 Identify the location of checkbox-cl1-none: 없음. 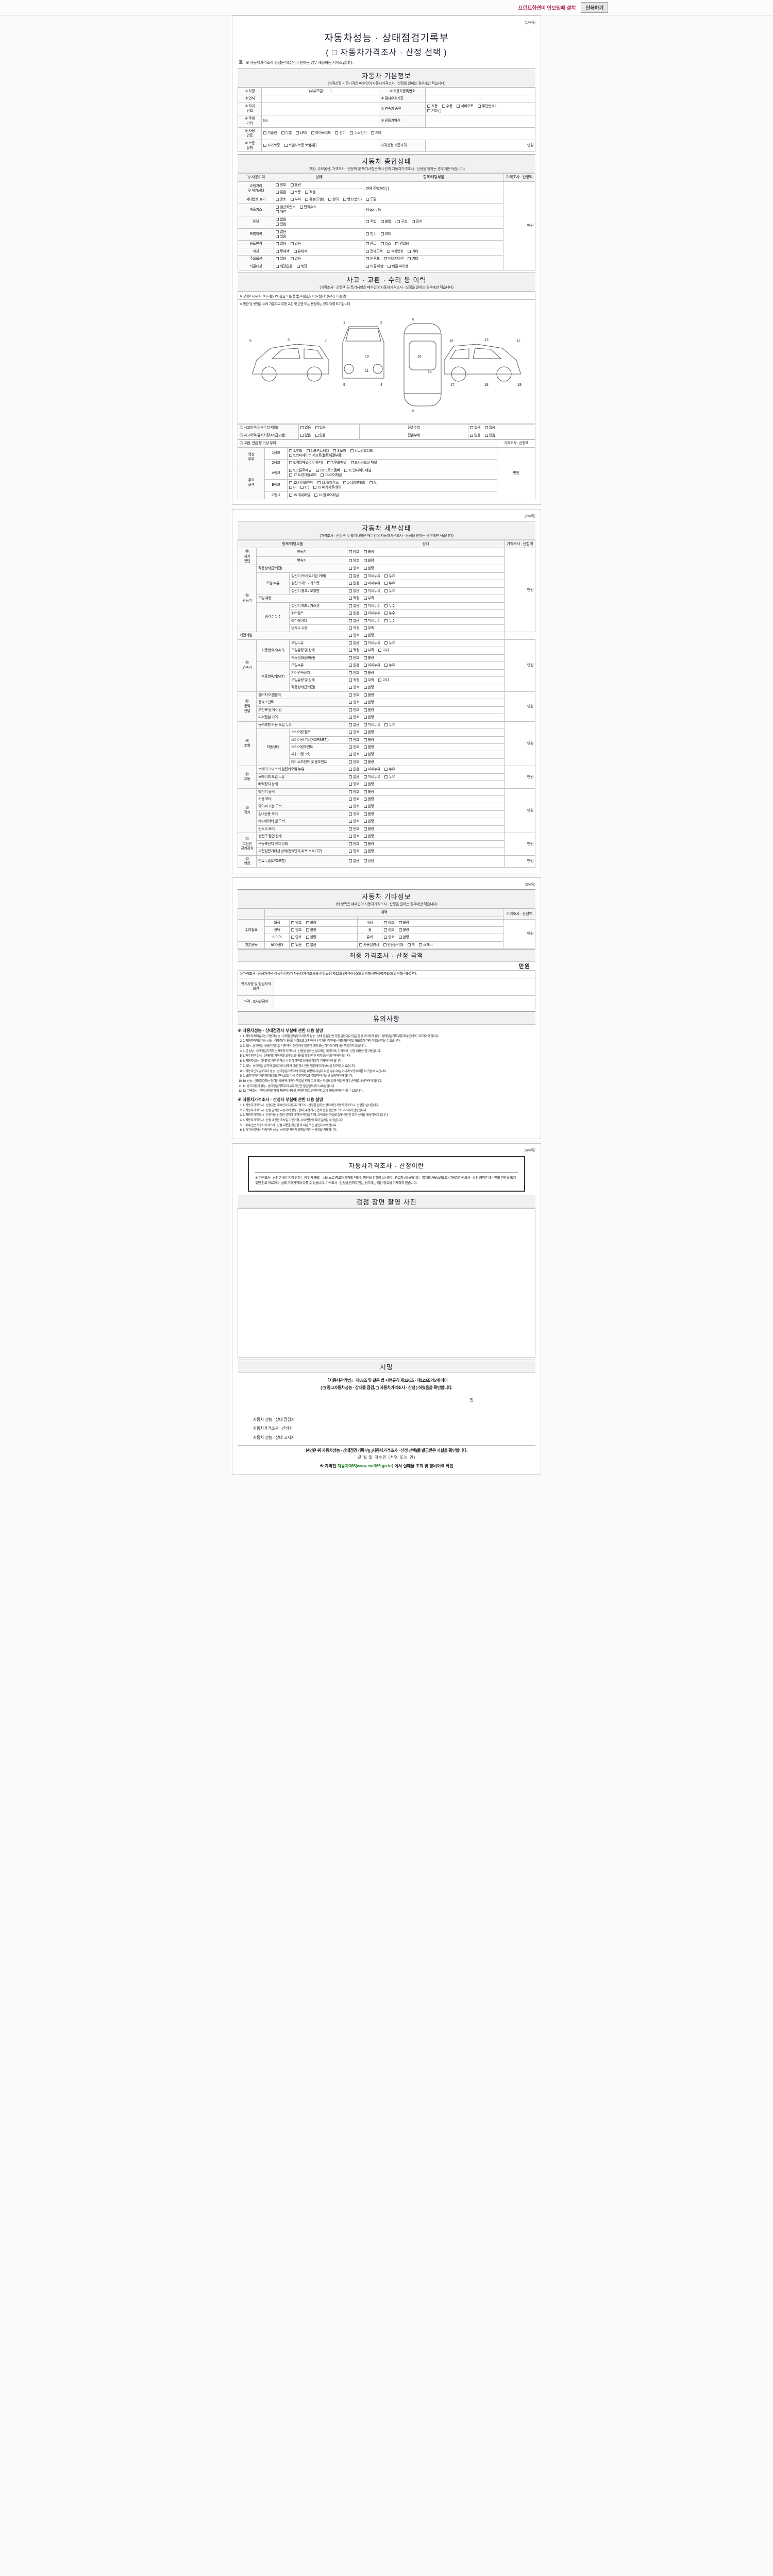
(354, 606).